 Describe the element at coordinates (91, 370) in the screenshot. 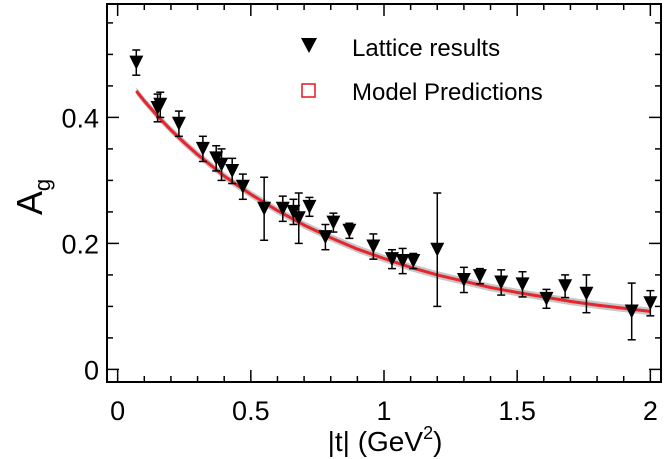

I see `y-tick-label: 0` at that location.